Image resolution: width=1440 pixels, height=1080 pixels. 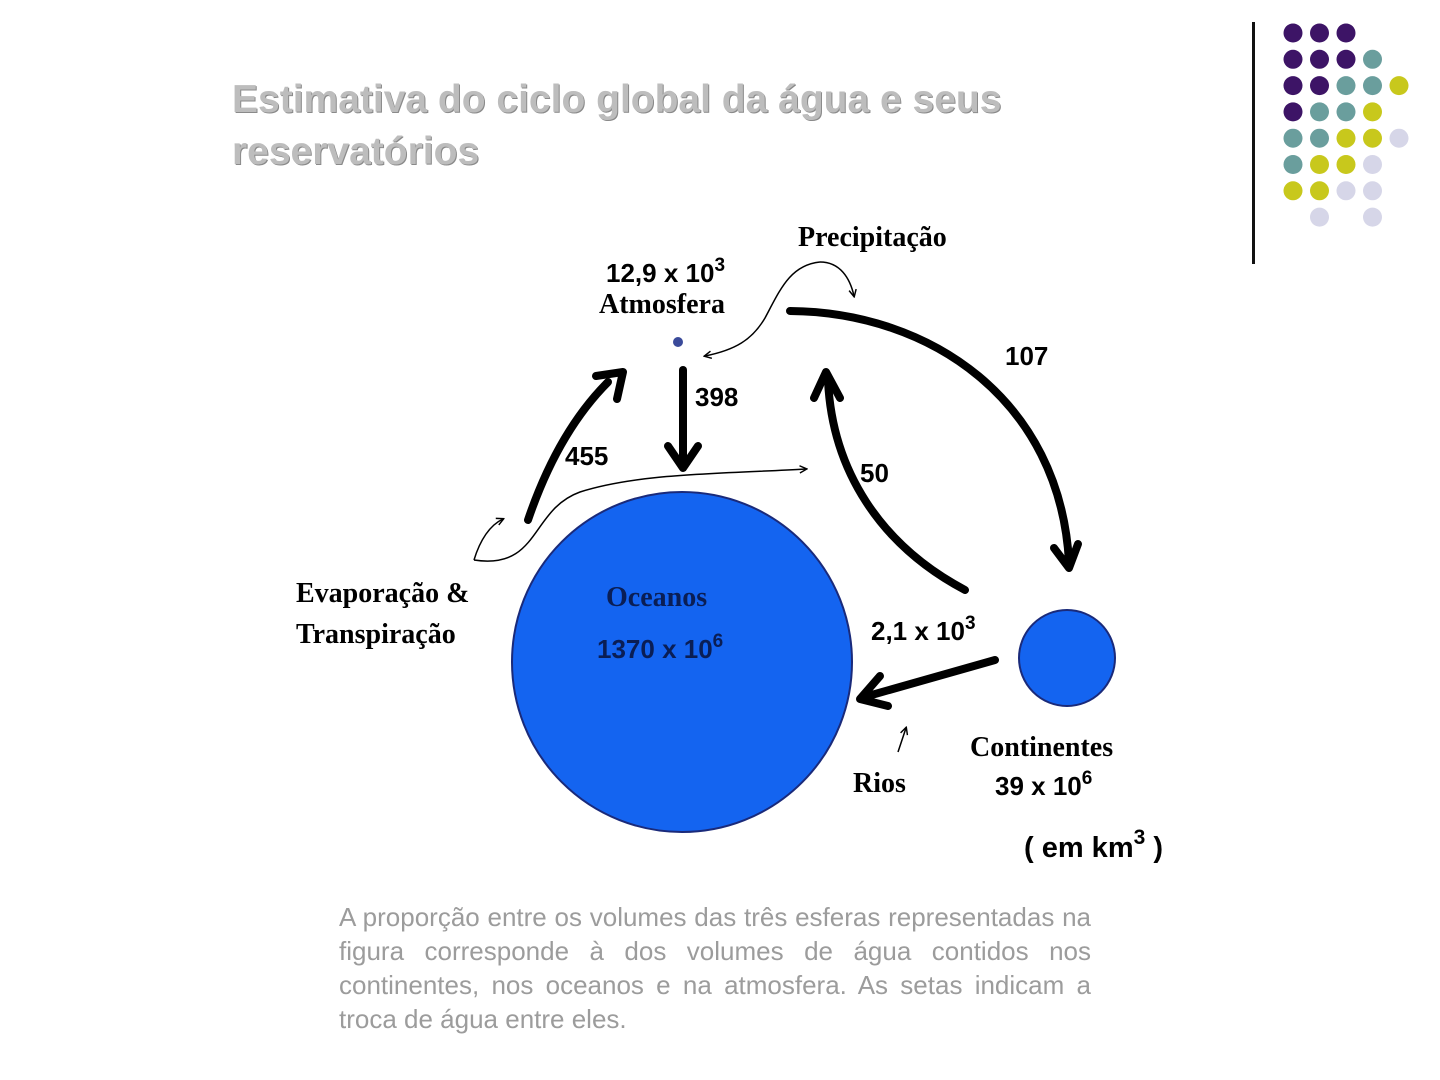 What do you see at coordinates (678, 342) in the screenshot?
I see `atmosphere-sphere` at bounding box center [678, 342].